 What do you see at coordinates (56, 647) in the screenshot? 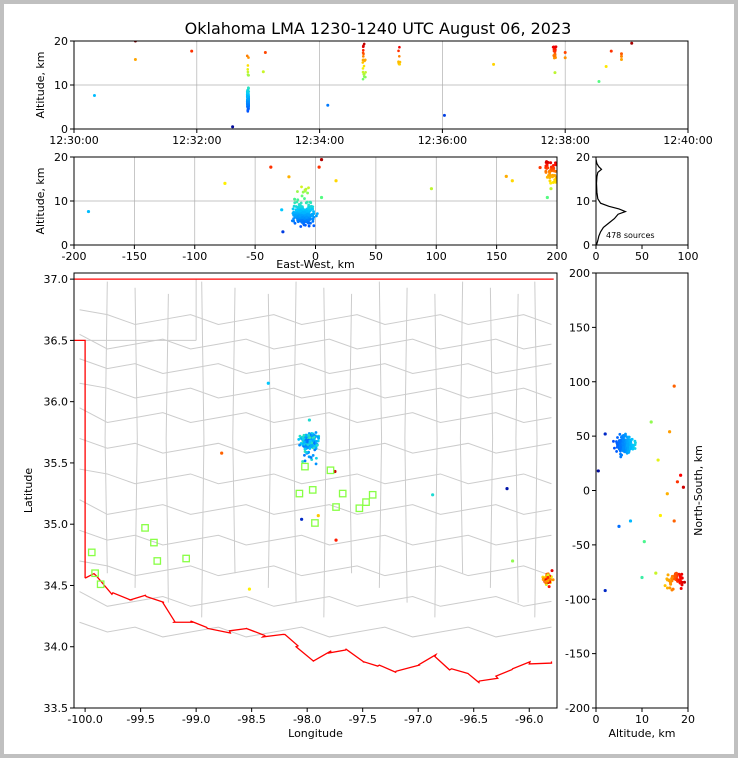
I see `y-tick-label: 34.0` at bounding box center [56, 647].